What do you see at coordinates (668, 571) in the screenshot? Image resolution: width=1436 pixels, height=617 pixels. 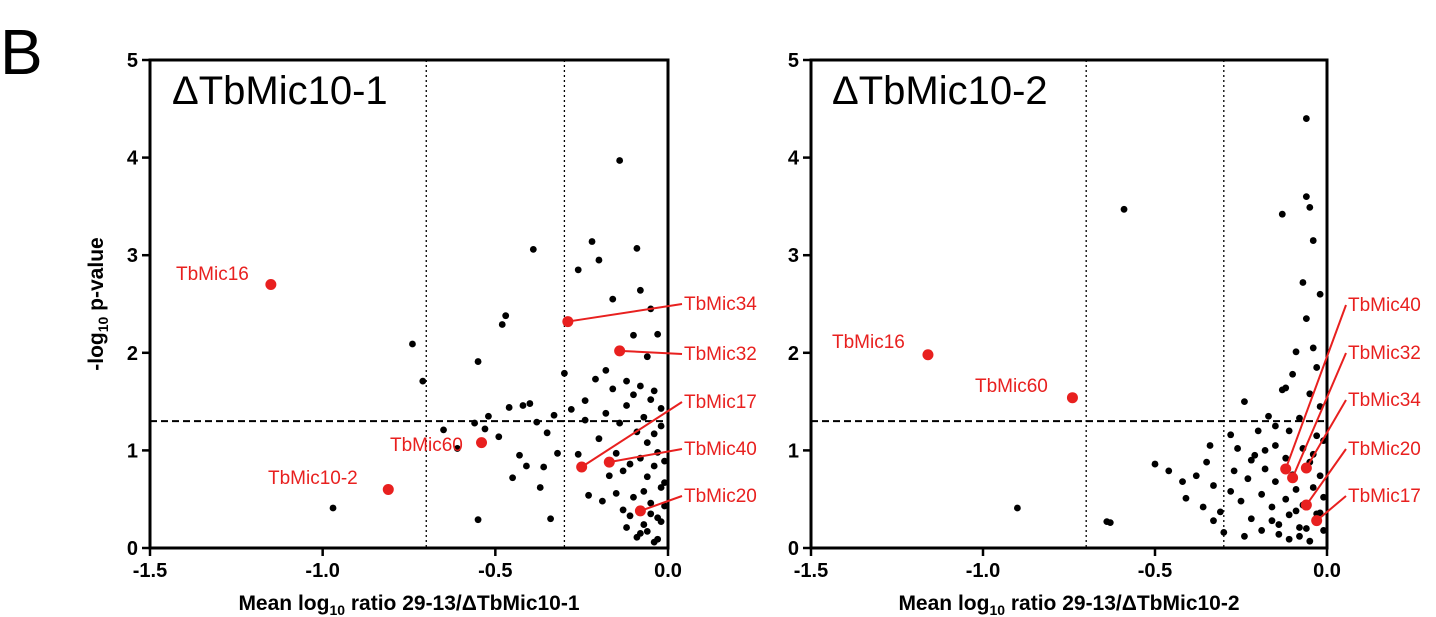 I see `x-tick-label: 0.0` at bounding box center [668, 571].